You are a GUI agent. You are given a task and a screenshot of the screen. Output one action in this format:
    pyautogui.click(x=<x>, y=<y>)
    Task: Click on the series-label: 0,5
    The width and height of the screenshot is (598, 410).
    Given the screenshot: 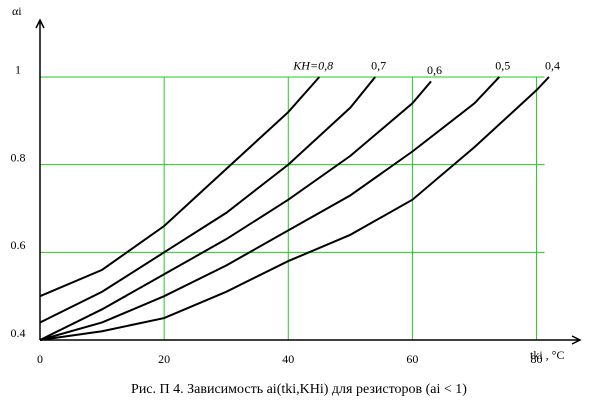 What is the action you would take?
    pyautogui.click(x=502, y=66)
    